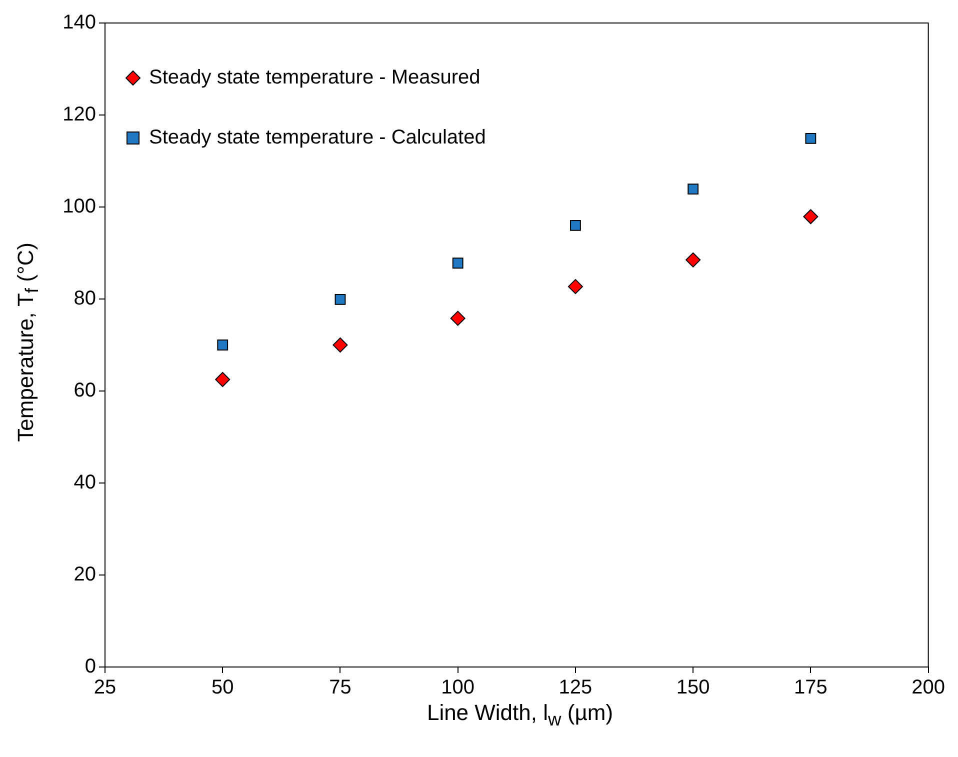 This screenshot has height=757, width=958. What do you see at coordinates (340, 687) in the screenshot?
I see `x-tick-label: 75` at bounding box center [340, 687].